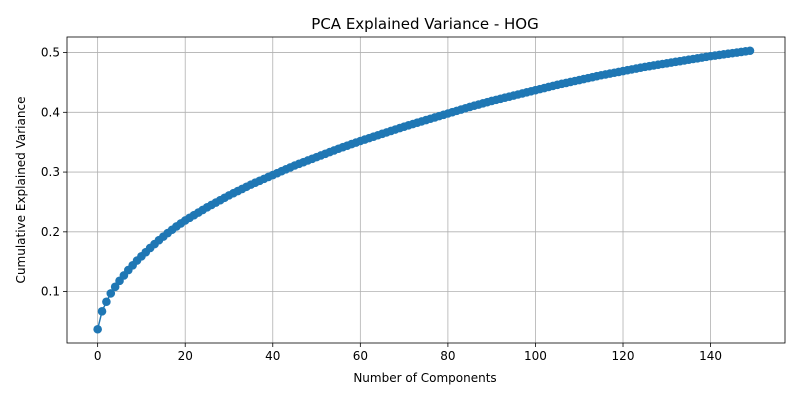  Describe the element at coordinates (710, 356) in the screenshot. I see `x-tick-label: 140` at that location.